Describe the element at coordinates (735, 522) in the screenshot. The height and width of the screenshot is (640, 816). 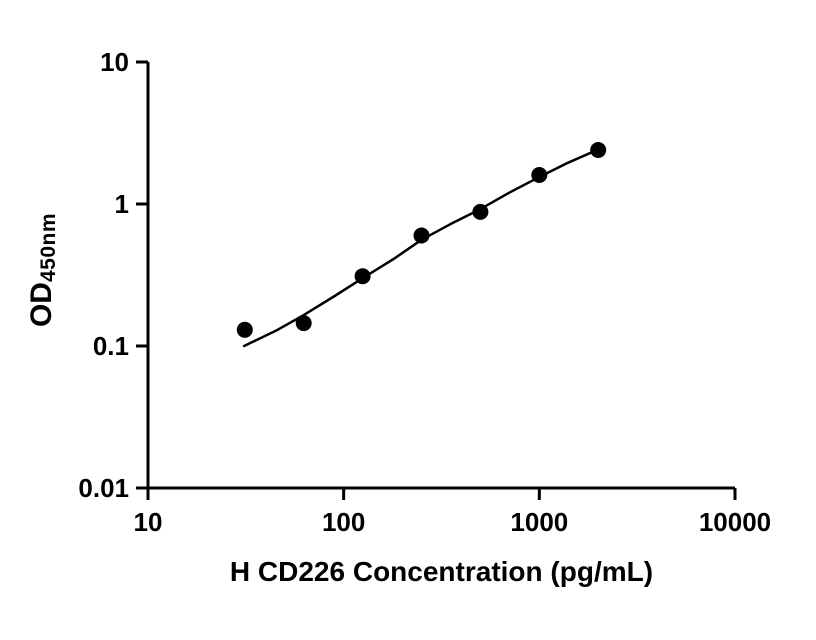
I see `x-tick-label: 10000` at that location.